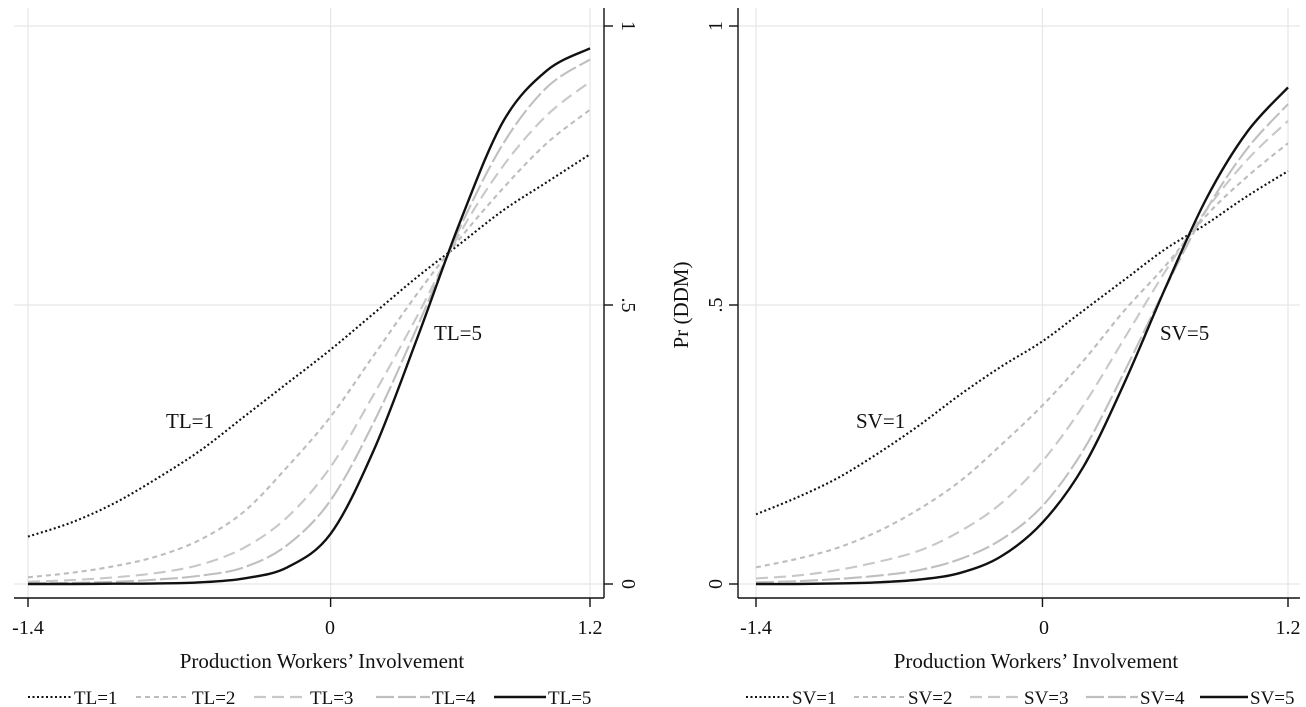 Image resolution: width=1306 pixels, height=707 pixels. Describe the element at coordinates (1162, 697) in the screenshot. I see `legend-label: SV=4` at that location.